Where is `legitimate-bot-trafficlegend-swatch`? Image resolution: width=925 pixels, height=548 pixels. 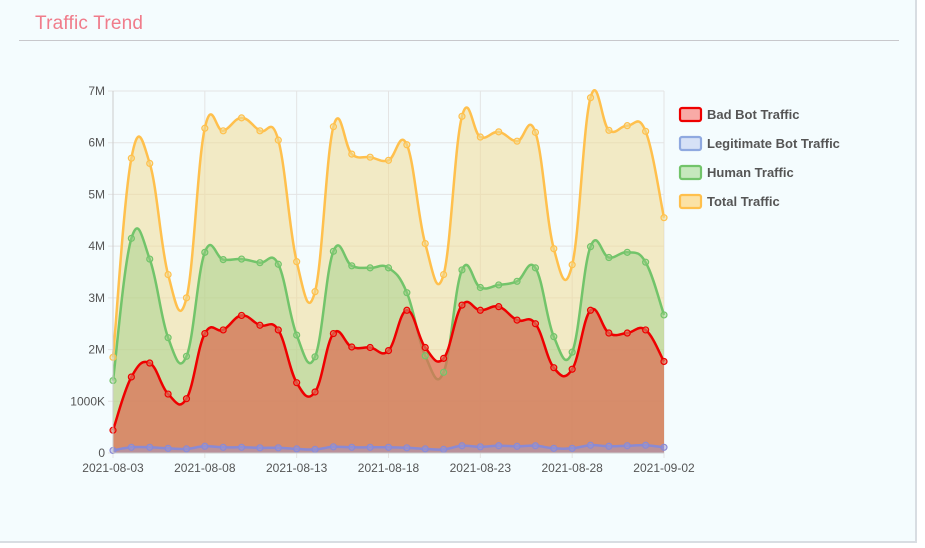 legitimate-bot-trafficlegend-swatch is located at coordinates (690, 143).